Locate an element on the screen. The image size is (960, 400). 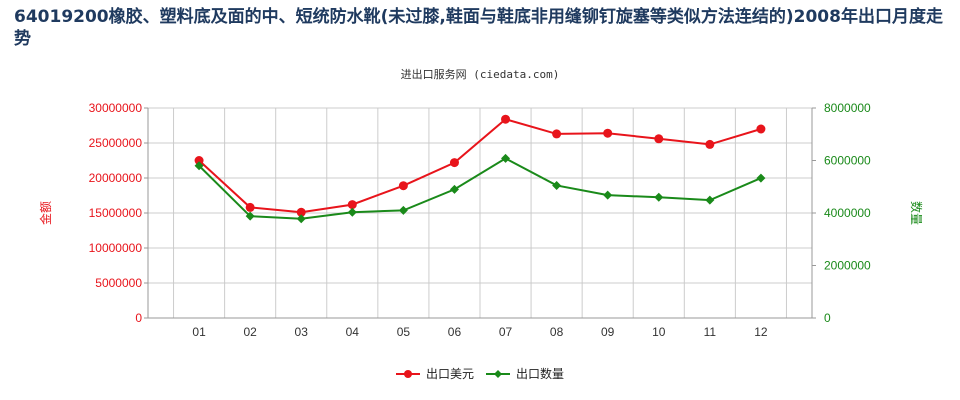
y-axis-right-title: 数量 is located at coordinates (916, 213).